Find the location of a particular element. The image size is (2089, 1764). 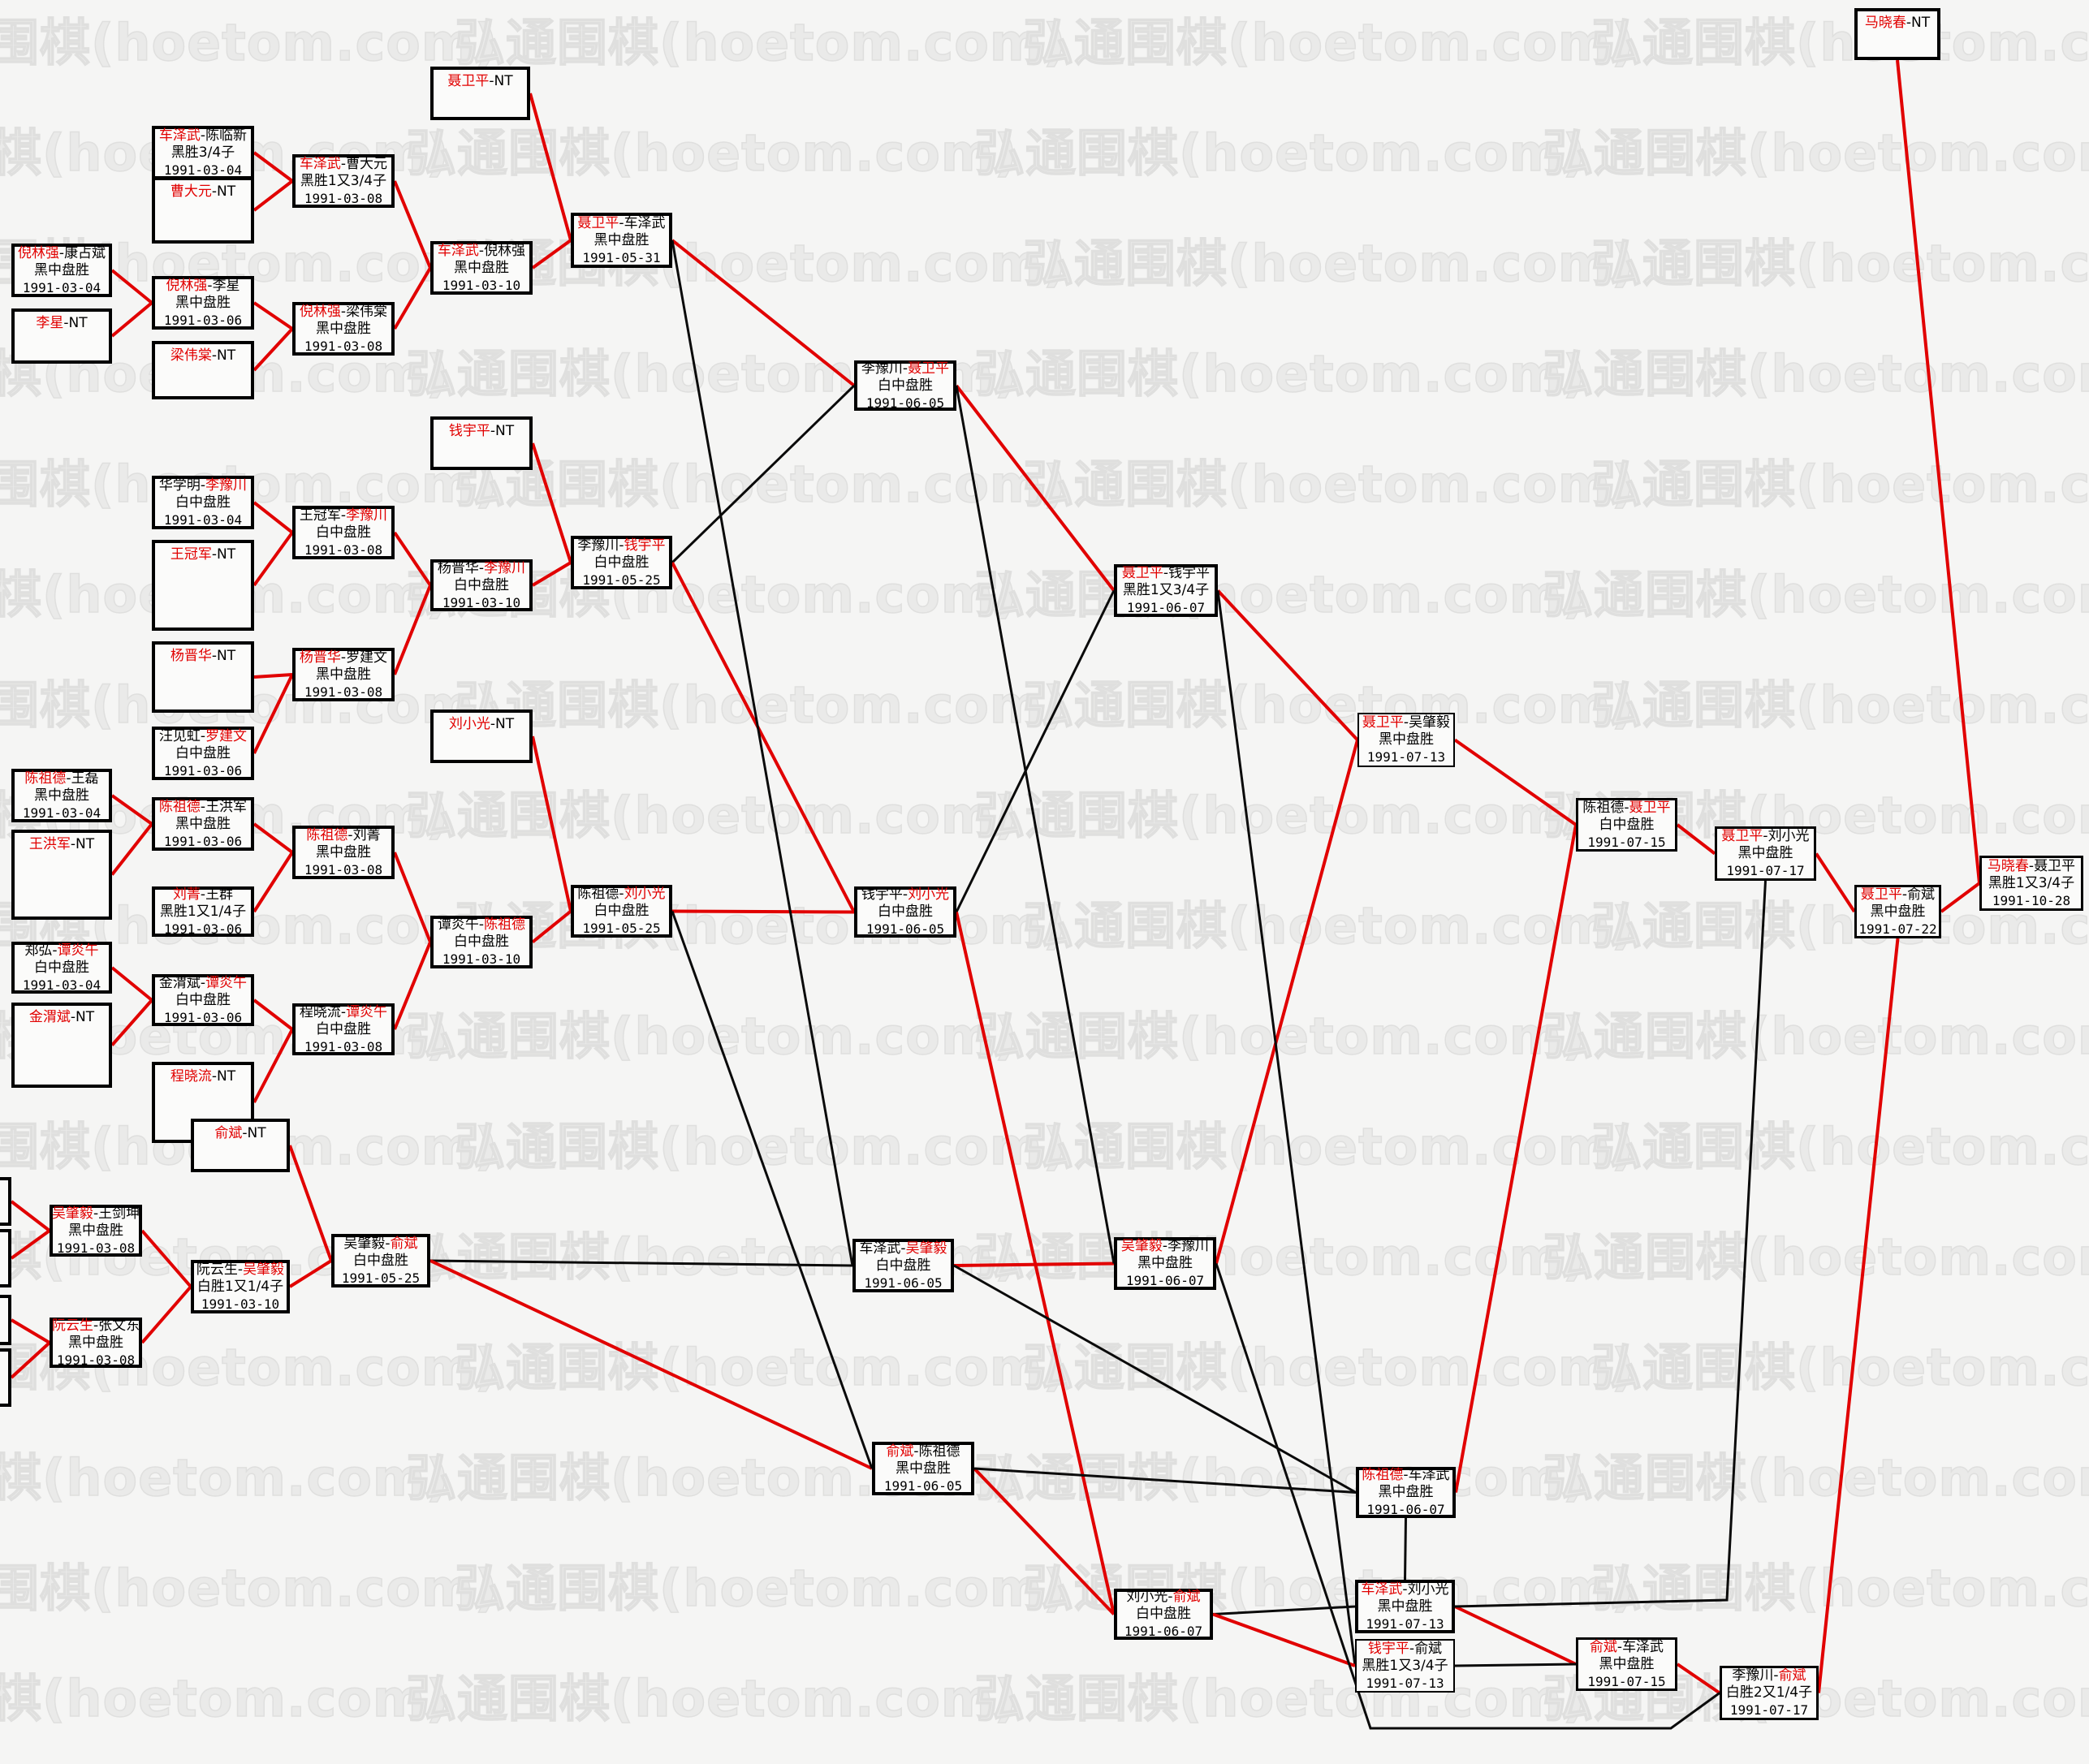

match-box-h3: 车泽武-刘小光 黑中盘胜 1991-07-13 is located at coordinates (1405, 1606).